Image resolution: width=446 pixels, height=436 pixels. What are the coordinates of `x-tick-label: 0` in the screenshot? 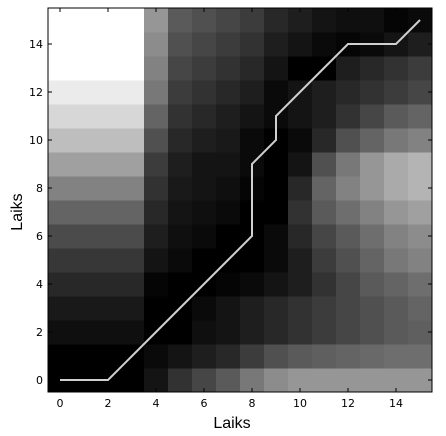 It's located at (60, 403).